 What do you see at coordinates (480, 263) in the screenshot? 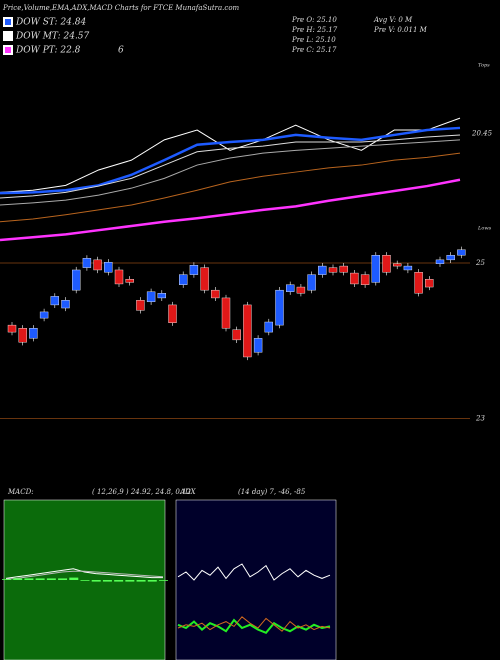
I see `y-tick-label: 25` at bounding box center [480, 263].